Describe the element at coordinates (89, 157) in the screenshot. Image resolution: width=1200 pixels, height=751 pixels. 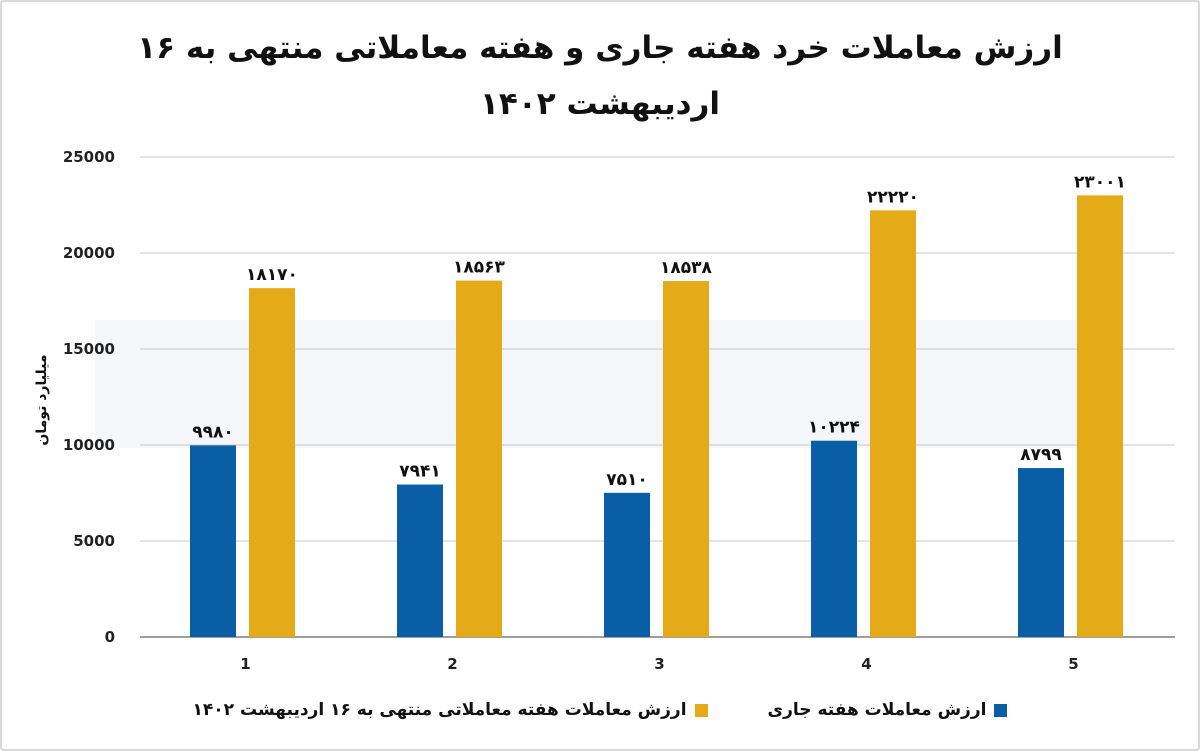
I see `y-tick-label: 25000` at that location.